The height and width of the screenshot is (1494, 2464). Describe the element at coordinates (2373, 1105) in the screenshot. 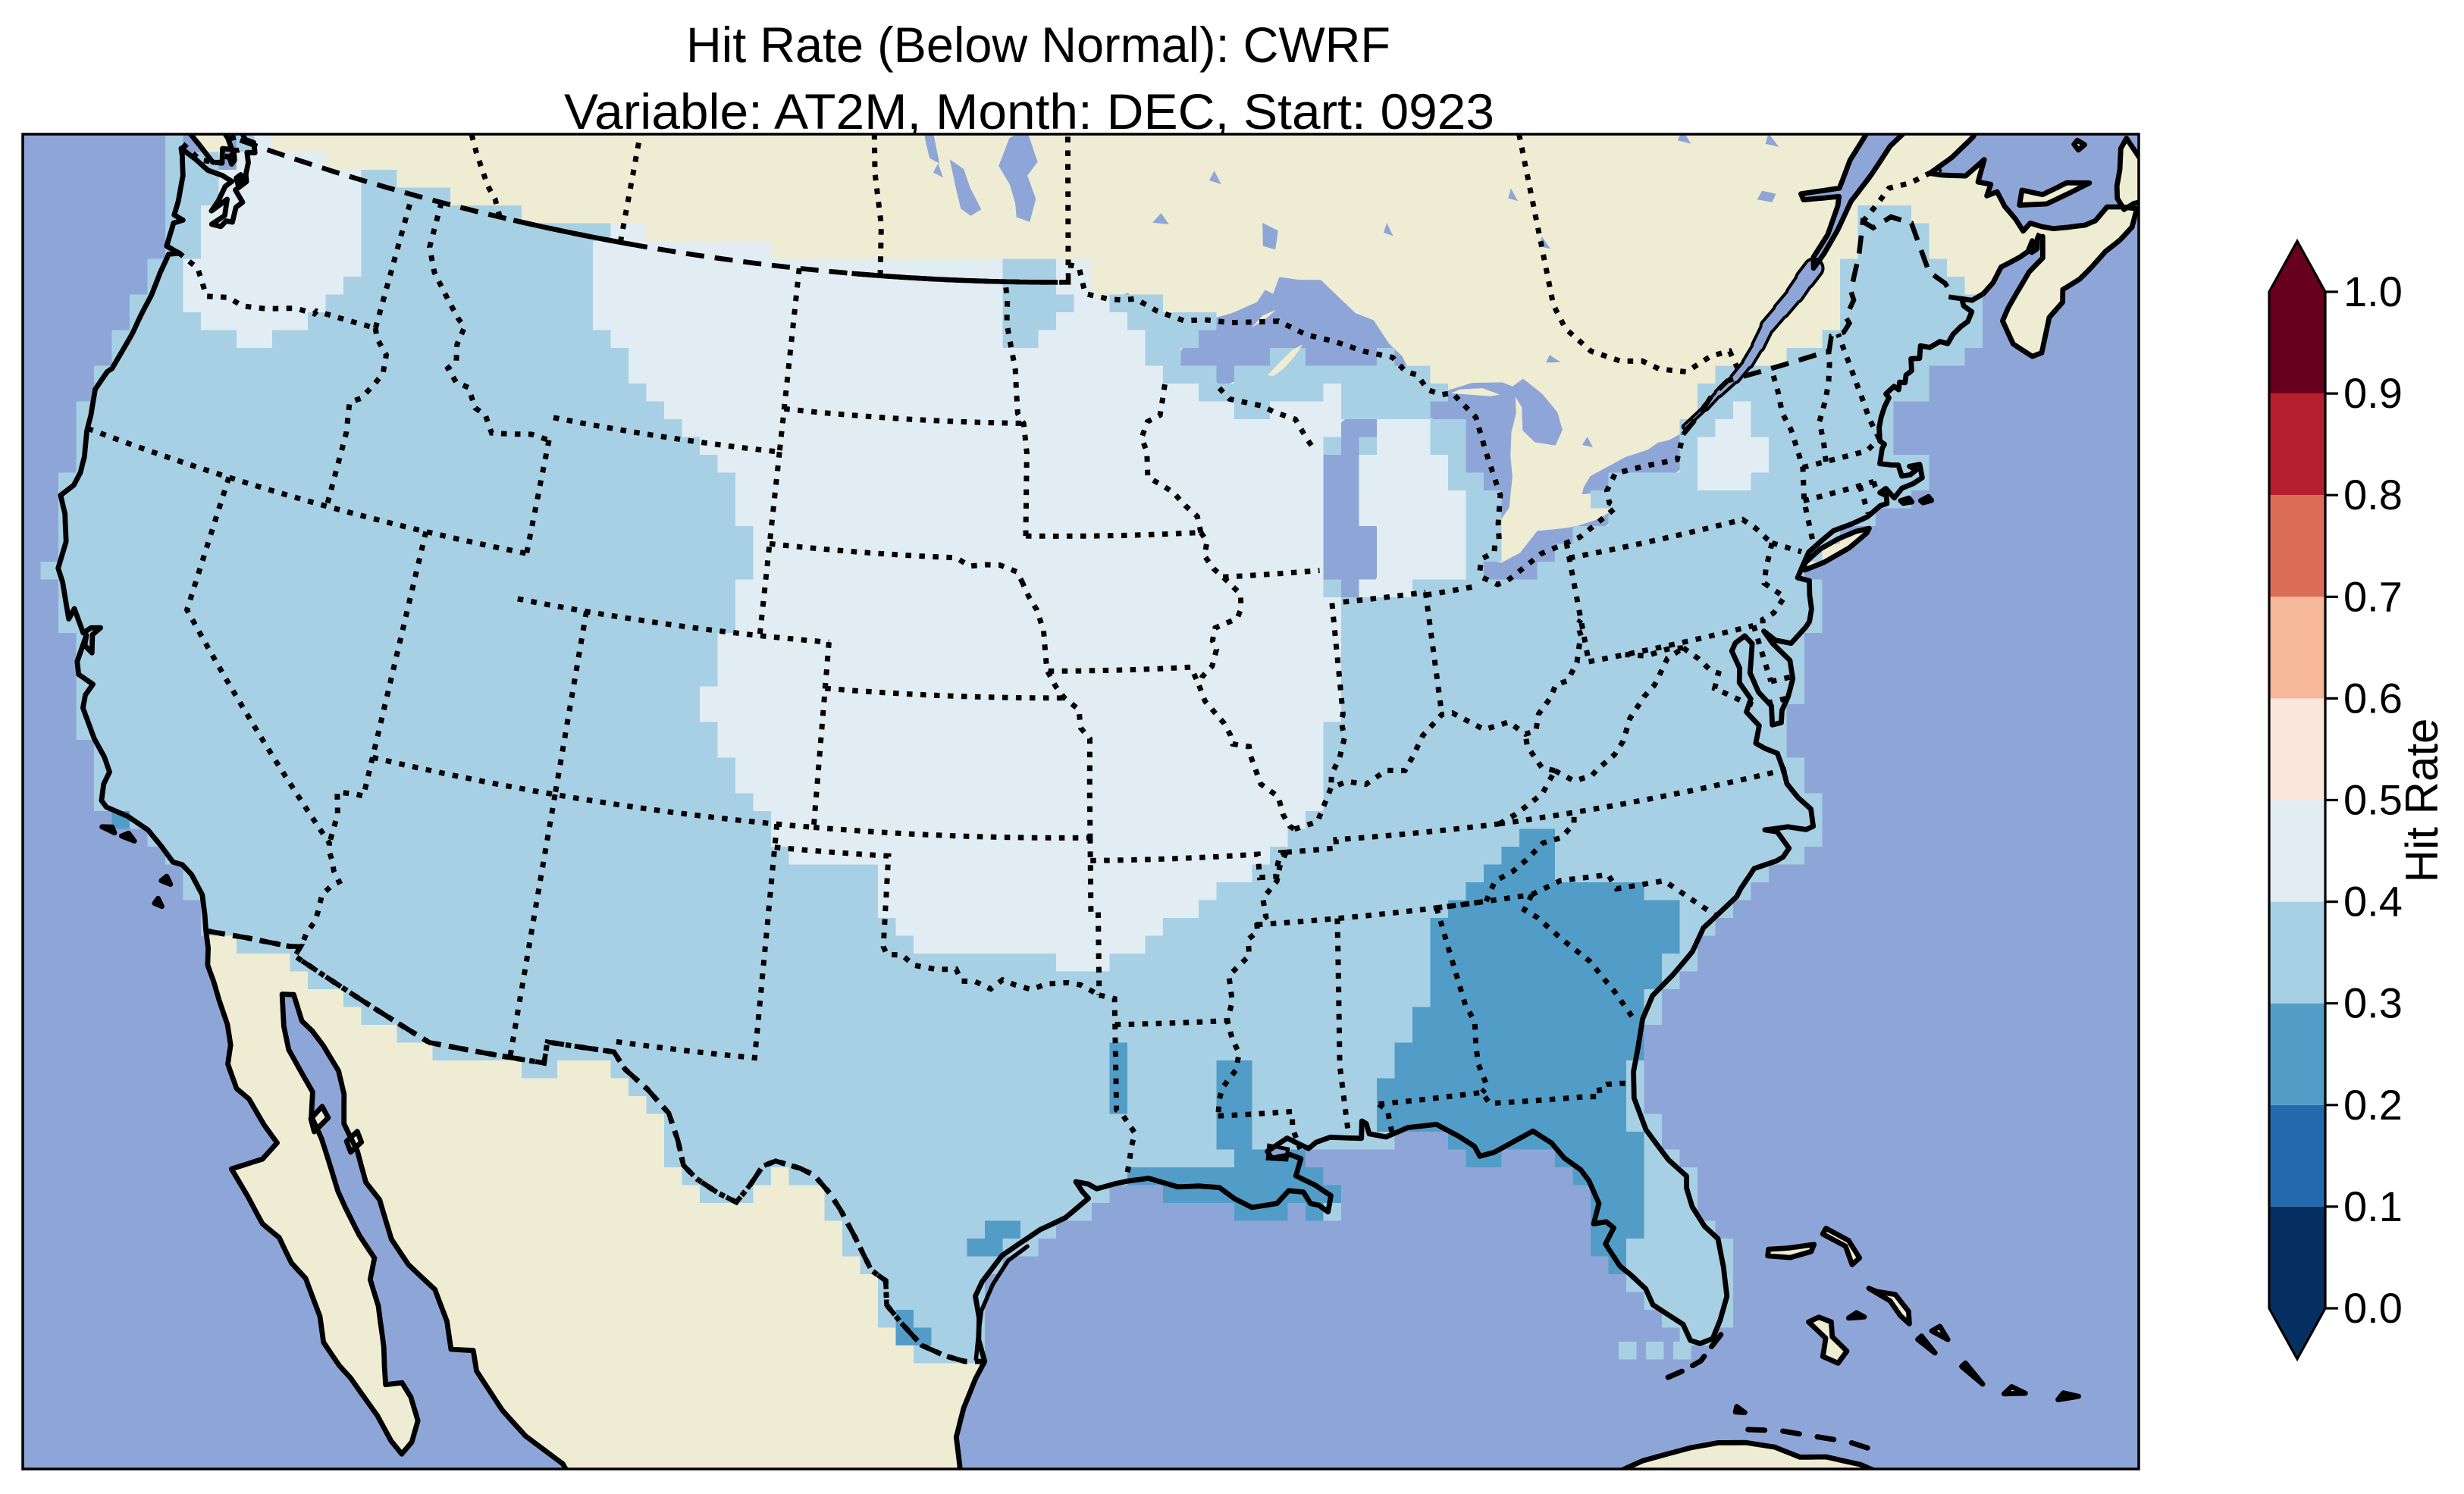

I see `svg-text: 0.2` at that location.